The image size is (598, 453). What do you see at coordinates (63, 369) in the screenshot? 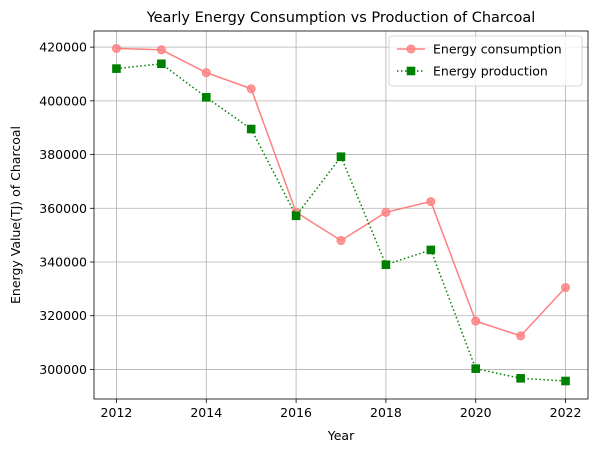
I see `y-tick-label: 300000` at bounding box center [63, 369].